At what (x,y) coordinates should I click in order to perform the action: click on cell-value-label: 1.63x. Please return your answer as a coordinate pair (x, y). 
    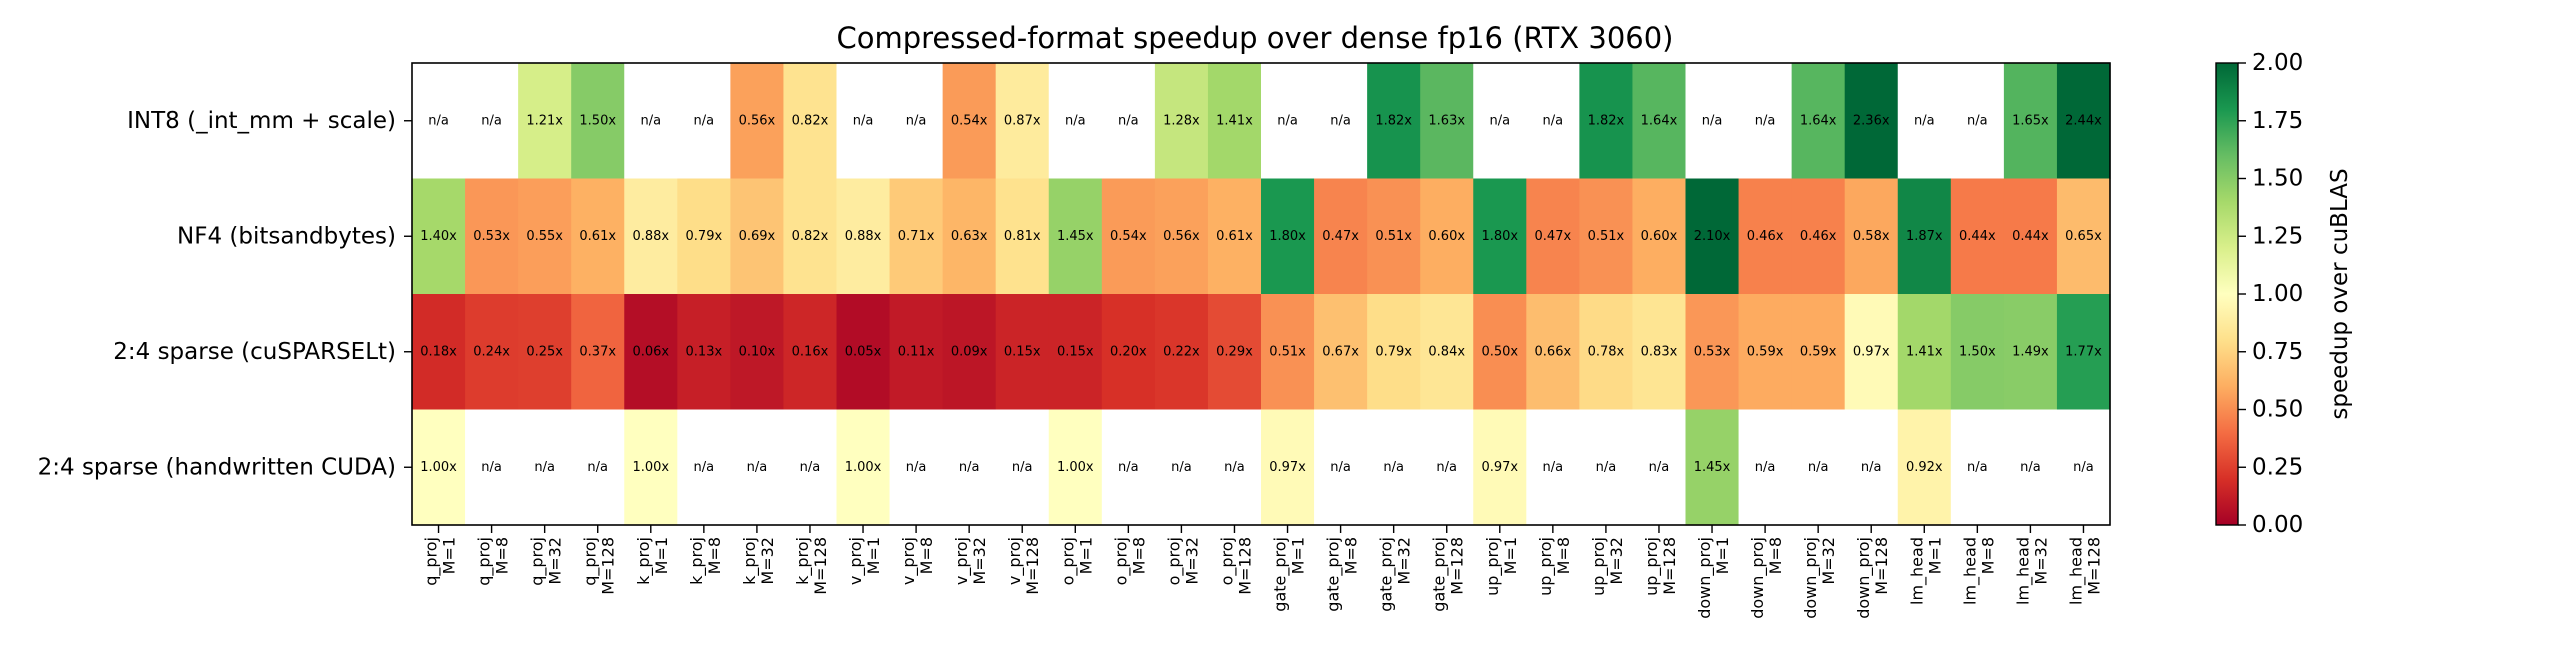
    Looking at the image, I should click on (1446, 120).